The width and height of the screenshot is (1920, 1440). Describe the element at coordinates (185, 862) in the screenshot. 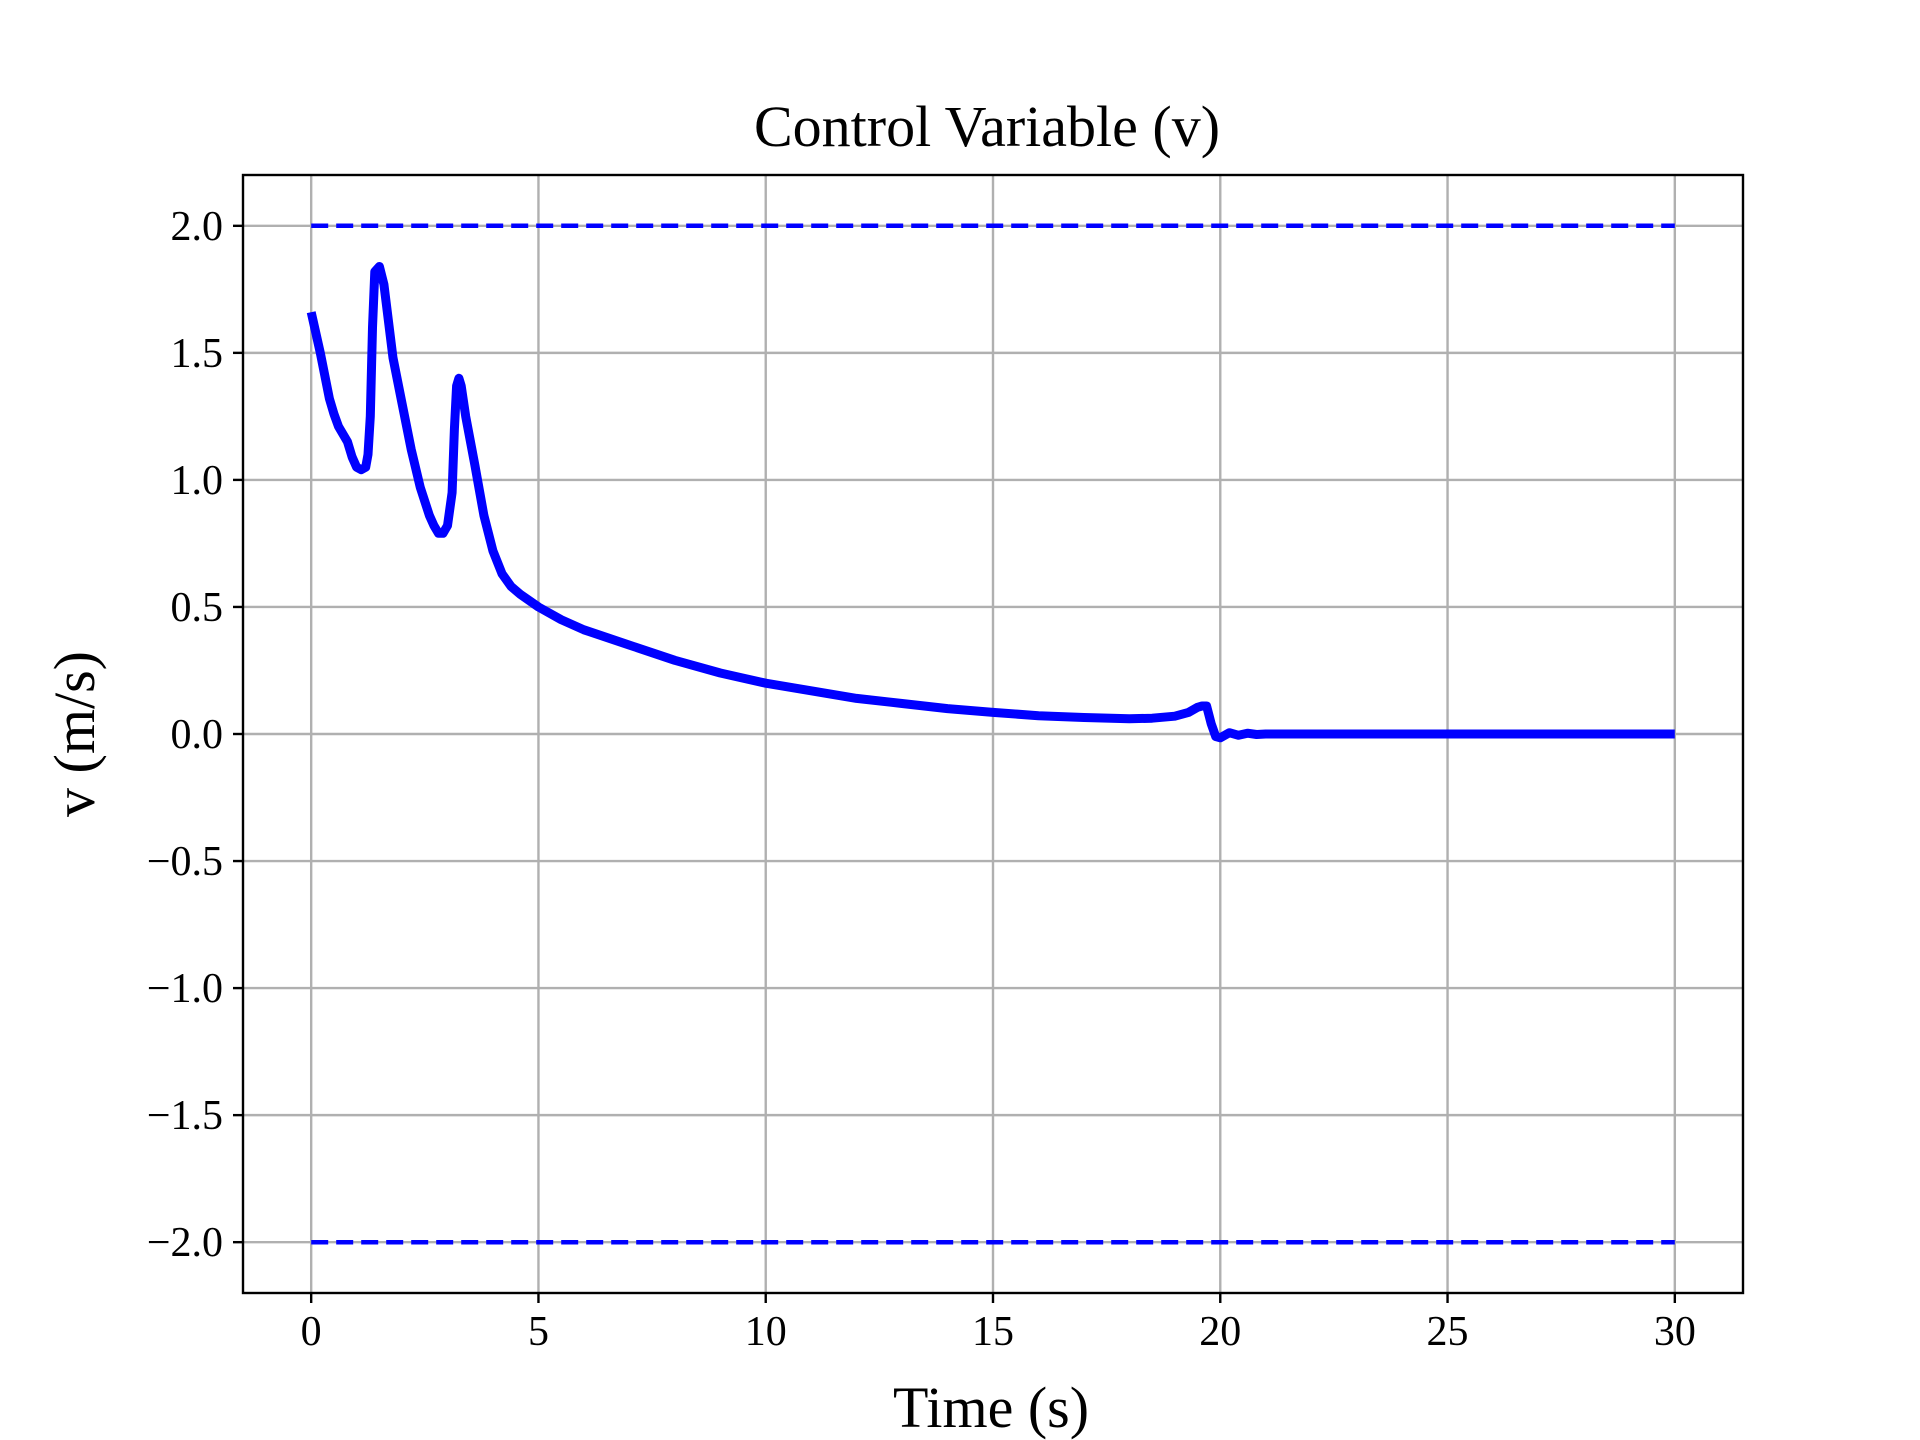

I see `y-tick-label: −0.5` at that location.